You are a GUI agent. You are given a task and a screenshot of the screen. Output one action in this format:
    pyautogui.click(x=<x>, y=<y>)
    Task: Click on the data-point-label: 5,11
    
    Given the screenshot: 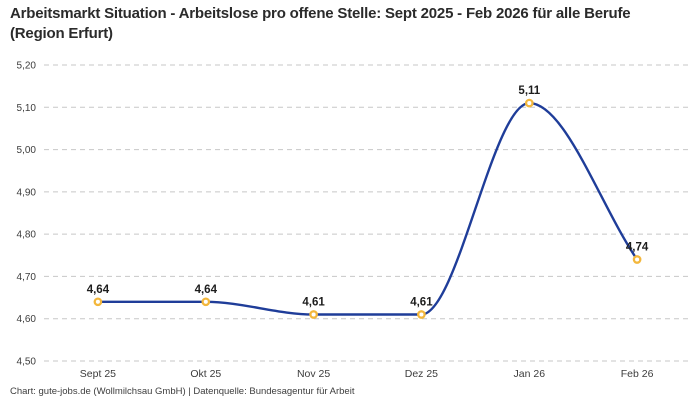 What is the action you would take?
    pyautogui.click(x=529, y=91)
    